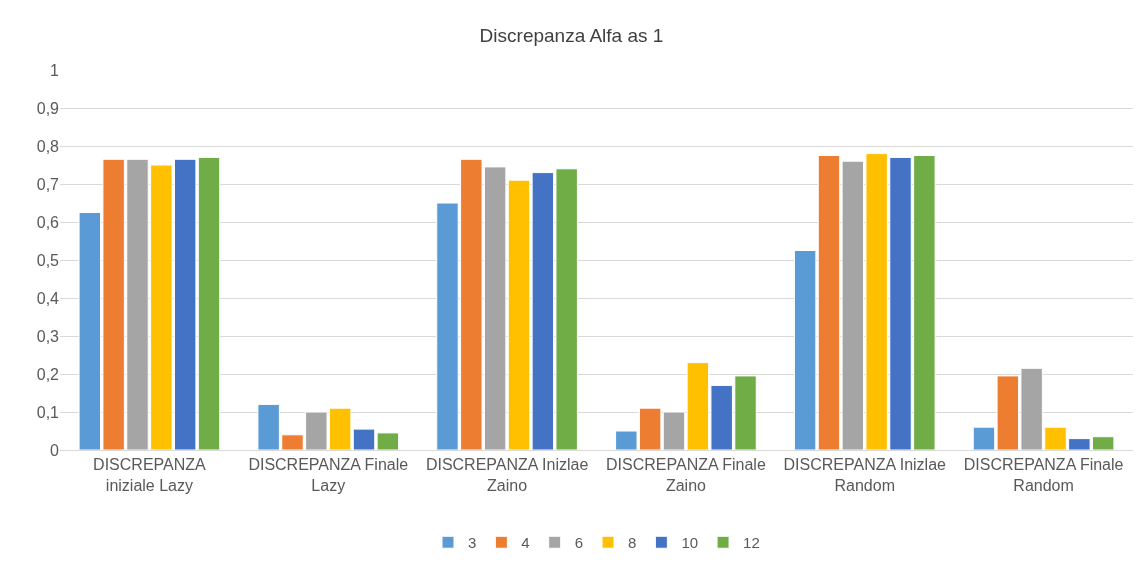 The image size is (1143, 569). What do you see at coordinates (55, 450) in the screenshot?
I see `y-tick-label: 0` at bounding box center [55, 450].